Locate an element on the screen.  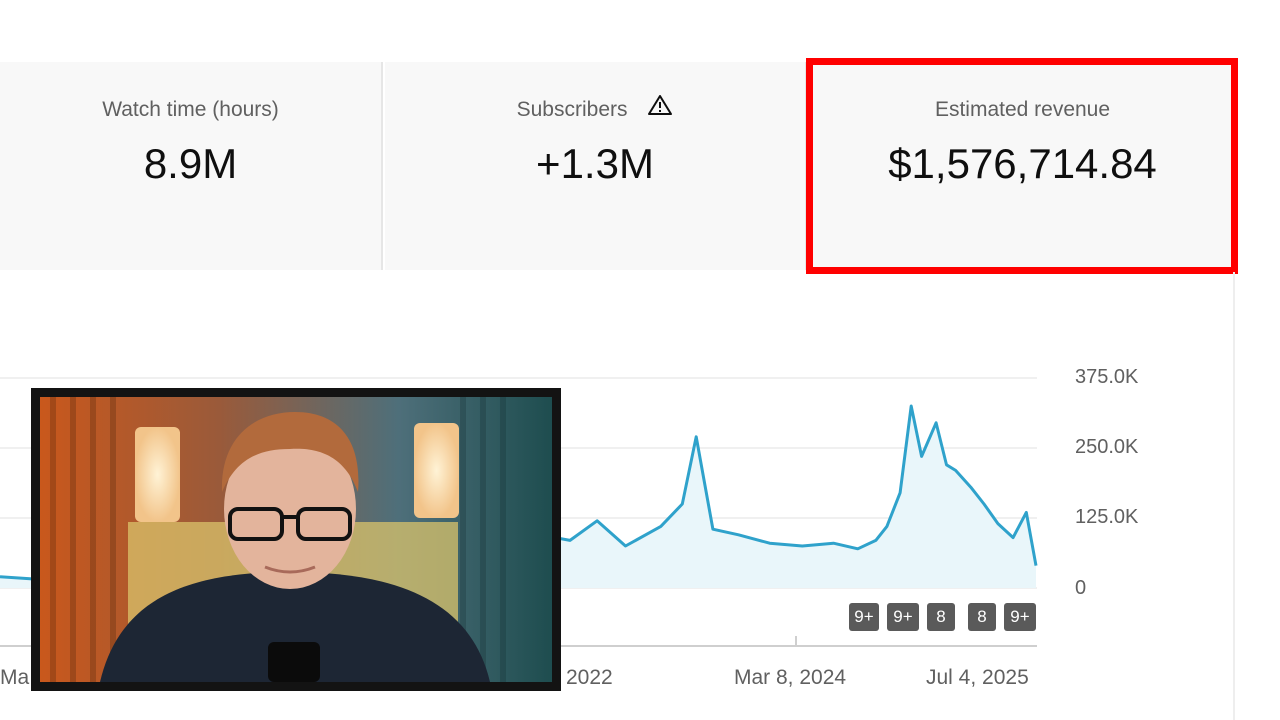
subscribers-card: Subscribers +1.3M is located at coordinates (596, 166).